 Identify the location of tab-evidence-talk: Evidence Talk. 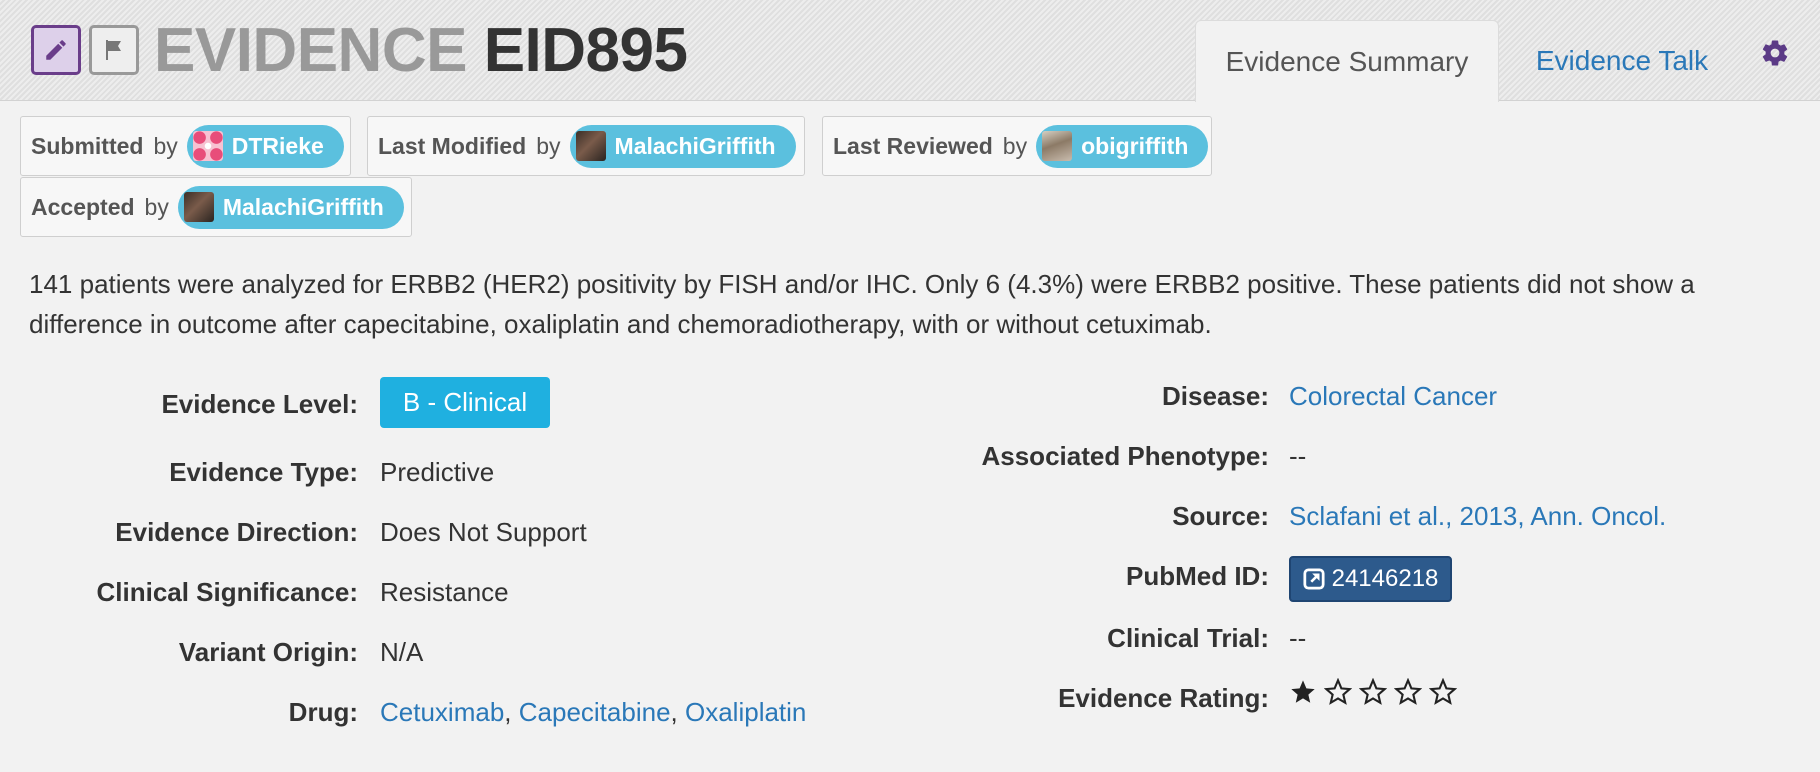
(1622, 60).